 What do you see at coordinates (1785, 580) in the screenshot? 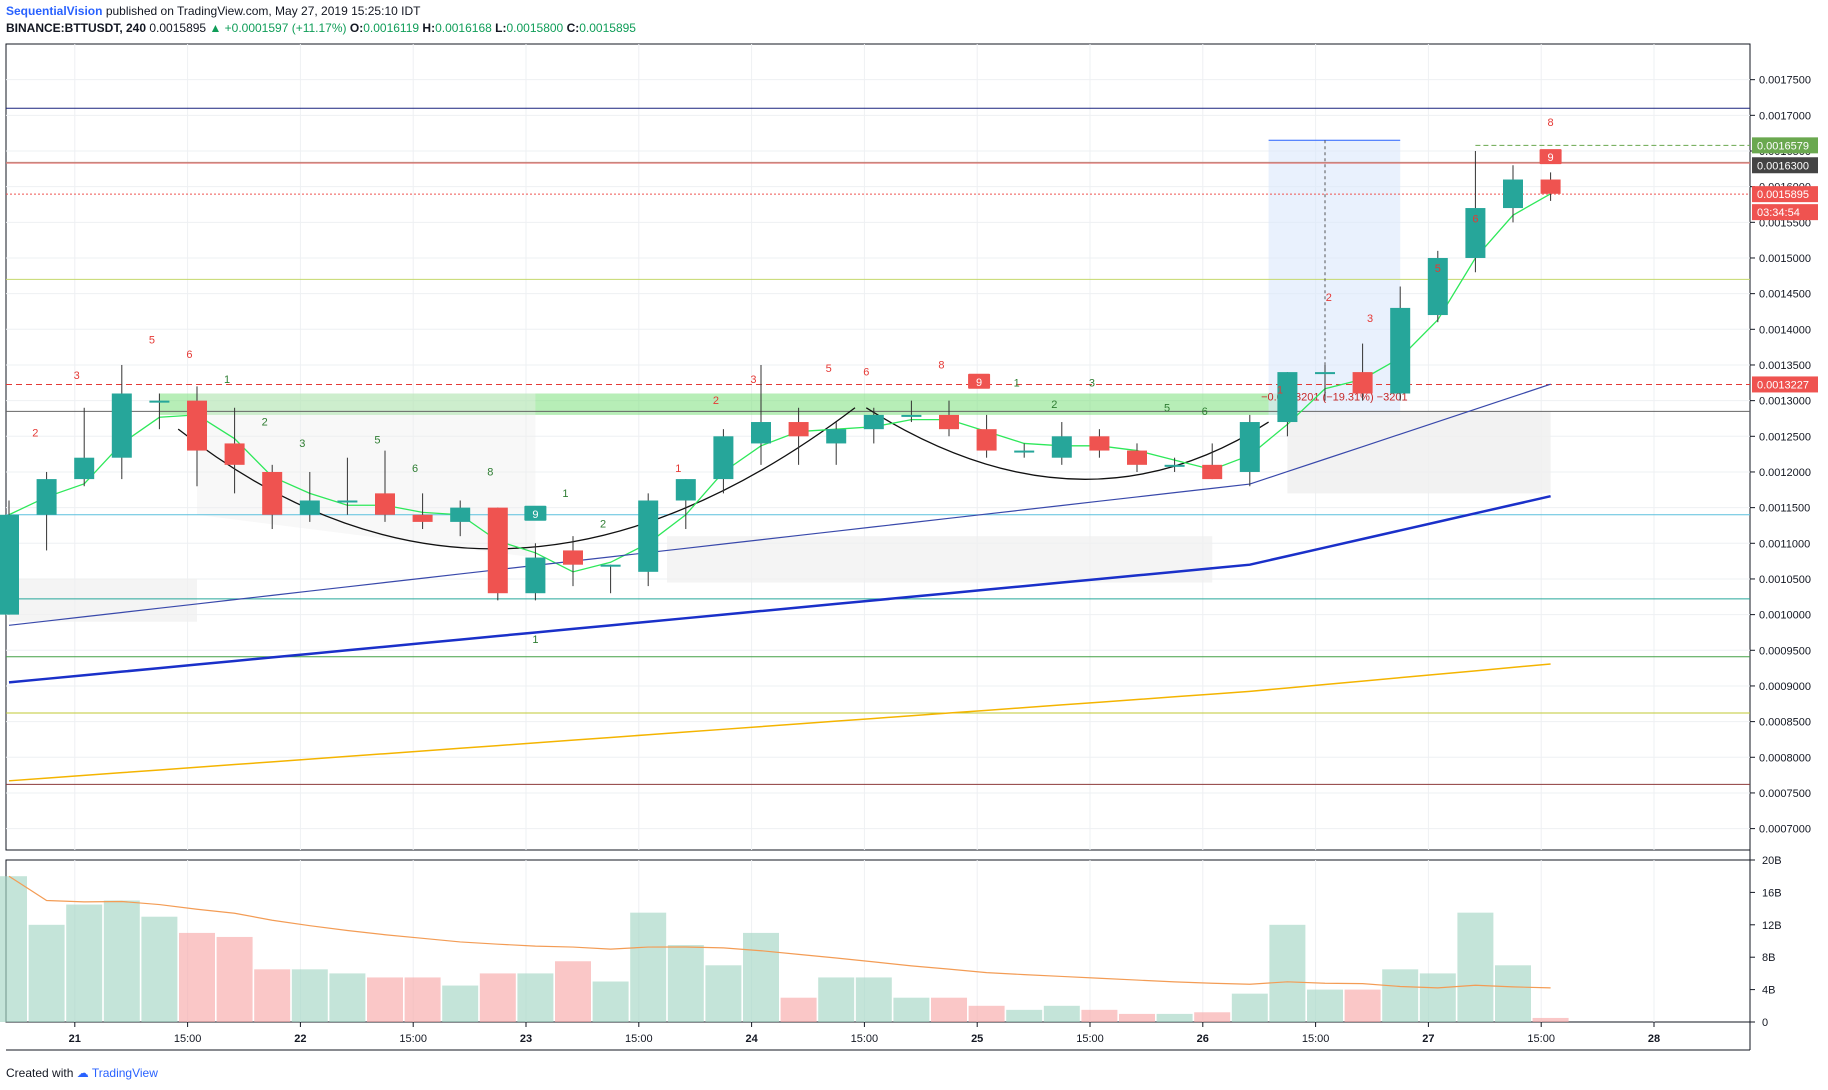
I see `price-tick-label: 0.0010500` at bounding box center [1785, 580].